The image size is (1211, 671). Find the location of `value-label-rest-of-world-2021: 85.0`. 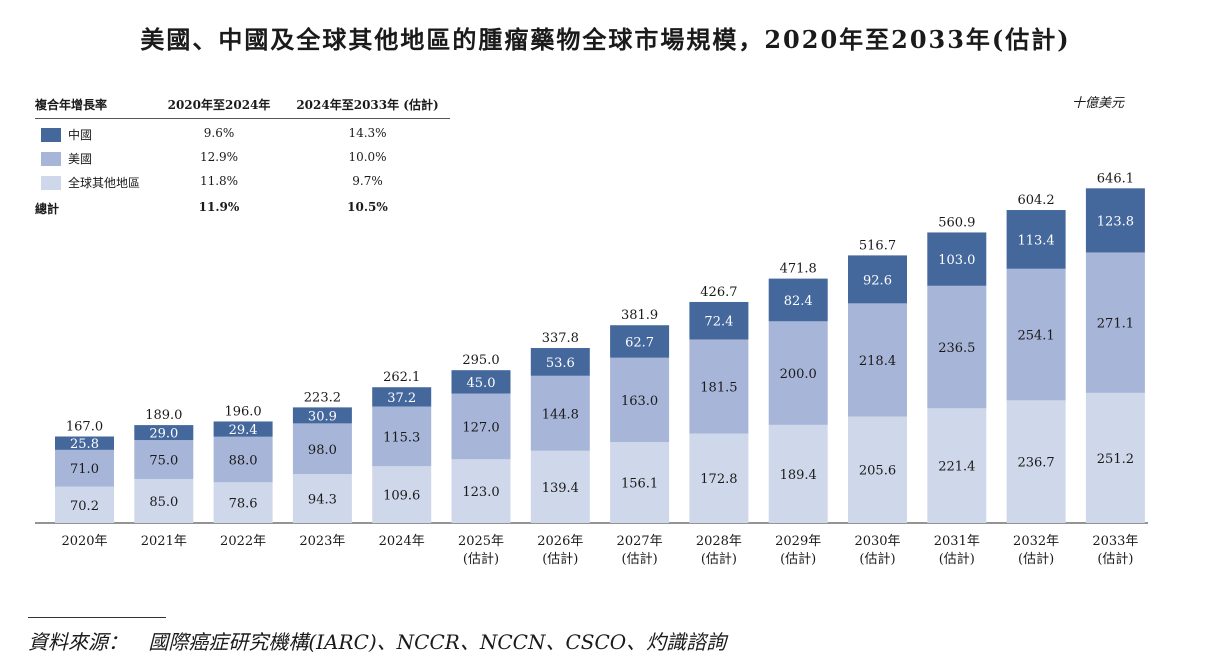

value-label-rest-of-world-2021: 85.0 is located at coordinates (163, 502).